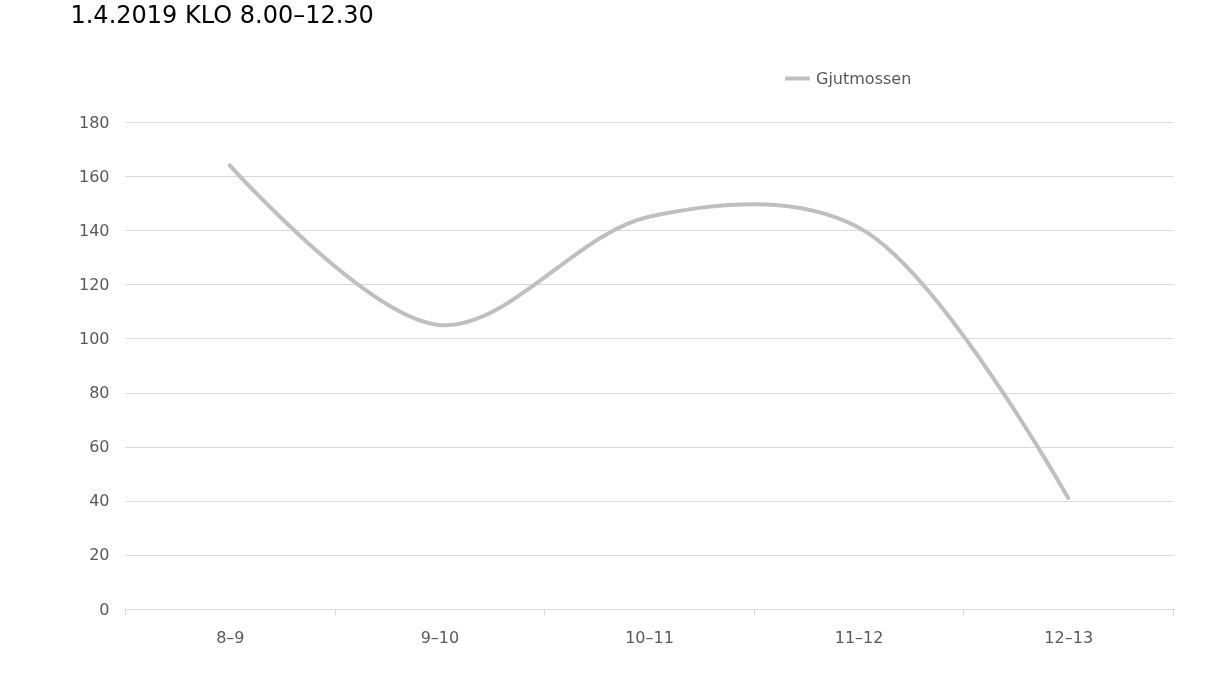 The height and width of the screenshot is (679, 1221). I want to click on chart-title: 1.4.2019 KLO 8.00–12.30, so click(222, 15).